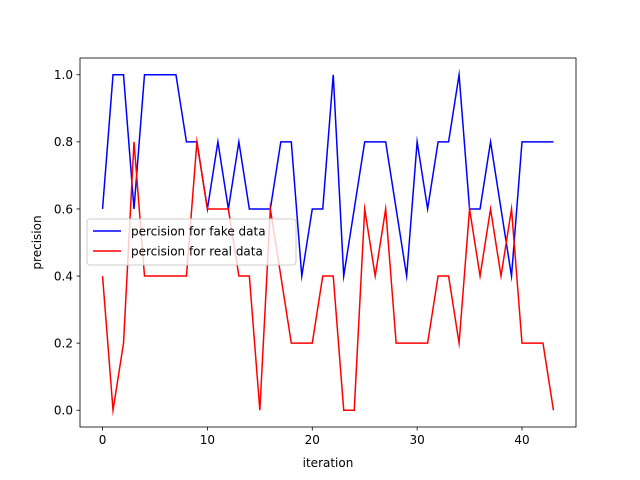 The height and width of the screenshot is (480, 640). I want to click on legend-label-1: percision for real data, so click(197, 251).